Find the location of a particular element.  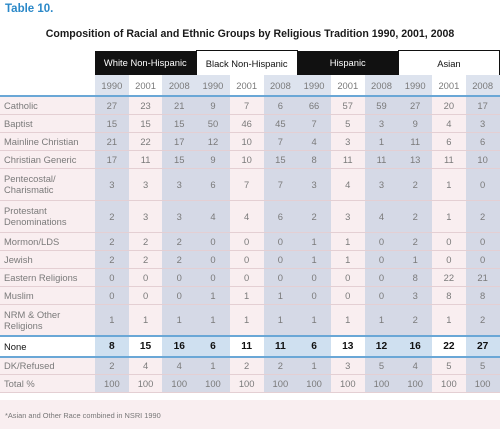

table-cell: 17 is located at coordinates (112, 159).